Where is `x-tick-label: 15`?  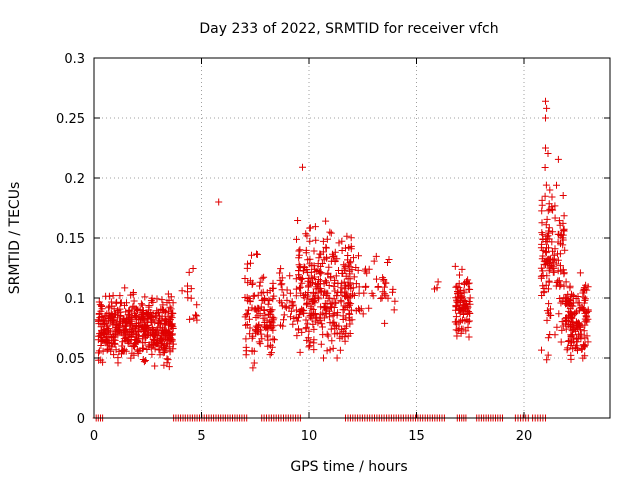
x-tick-label: 15 is located at coordinates (416, 436).